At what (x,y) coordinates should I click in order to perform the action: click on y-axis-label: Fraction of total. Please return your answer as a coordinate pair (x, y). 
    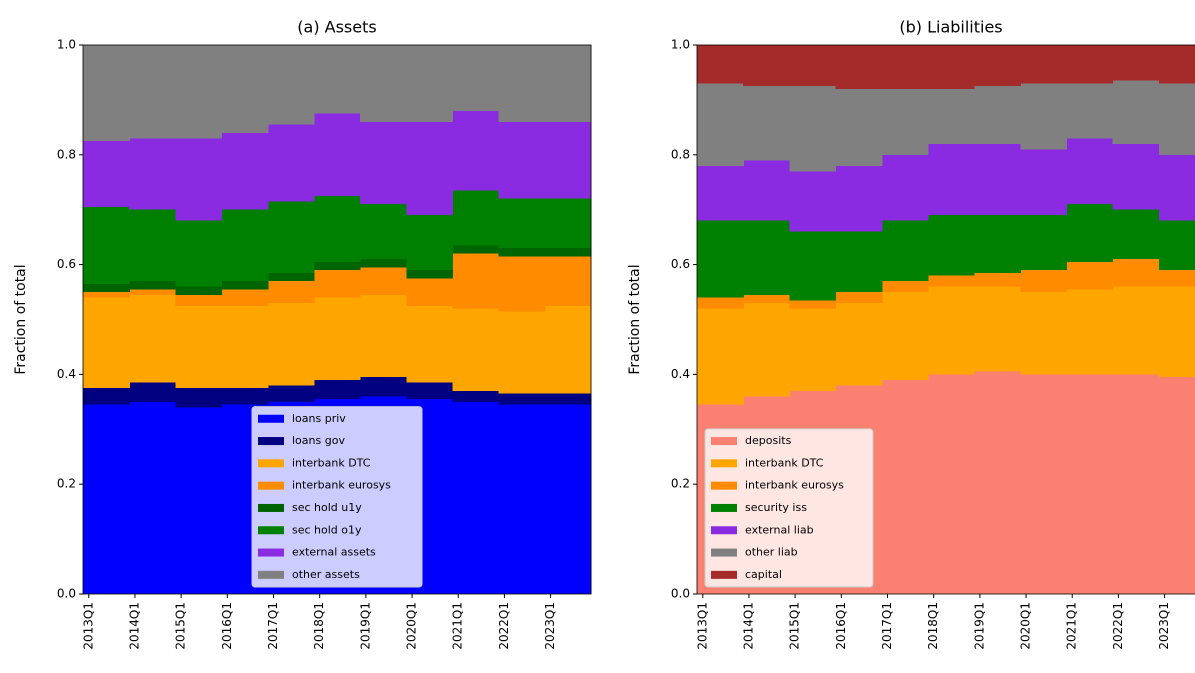
    Looking at the image, I should click on (635, 319).